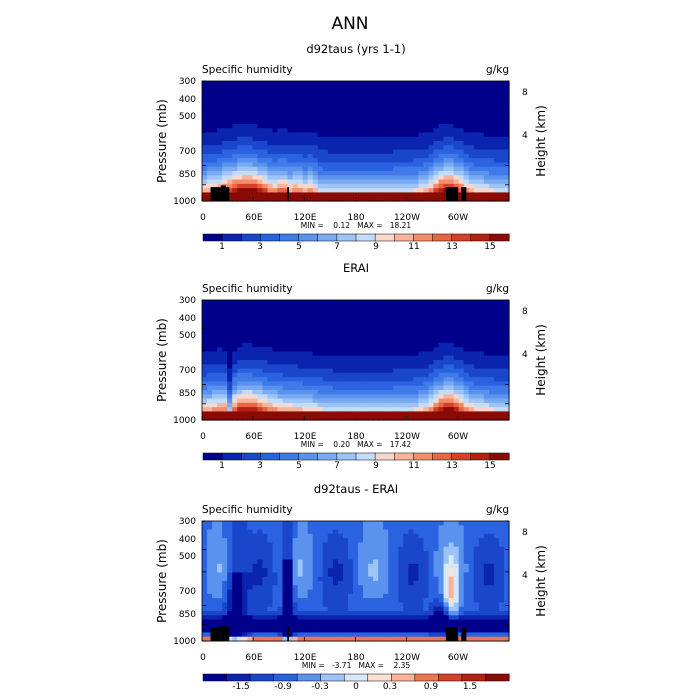 The width and height of the screenshot is (700, 700). Describe the element at coordinates (458, 437) in the screenshot. I see `x-tick-label: 60W` at that location.